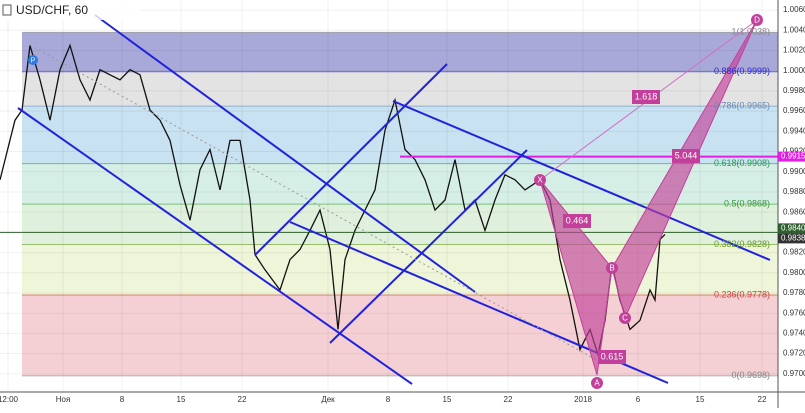 This screenshot has height=413, width=805. I want to click on title-bg, so click(70, 10).